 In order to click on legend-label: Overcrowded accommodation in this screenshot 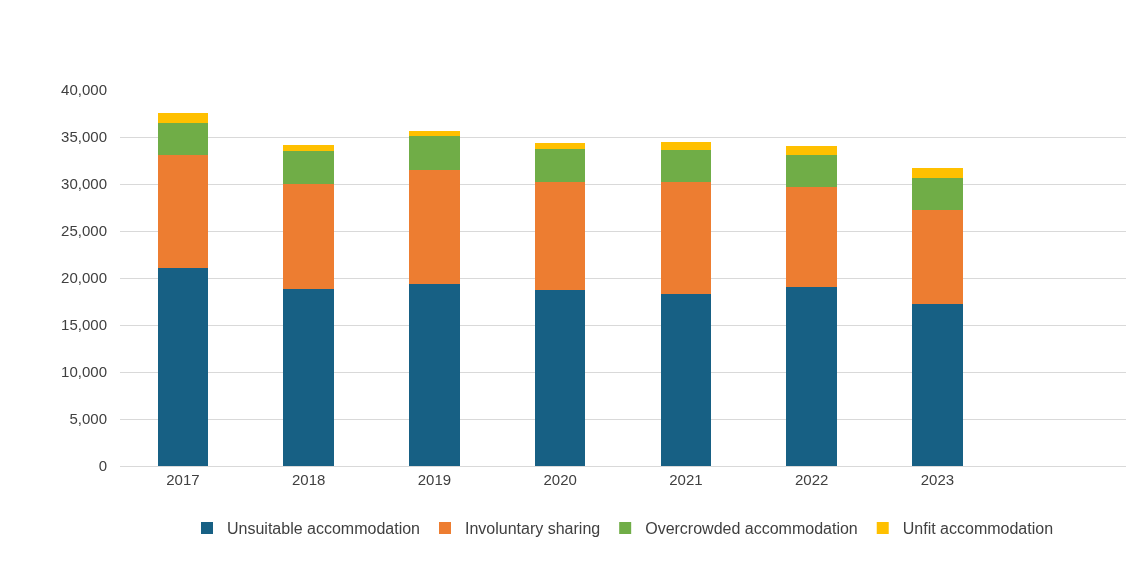, I will do `click(751, 529)`.